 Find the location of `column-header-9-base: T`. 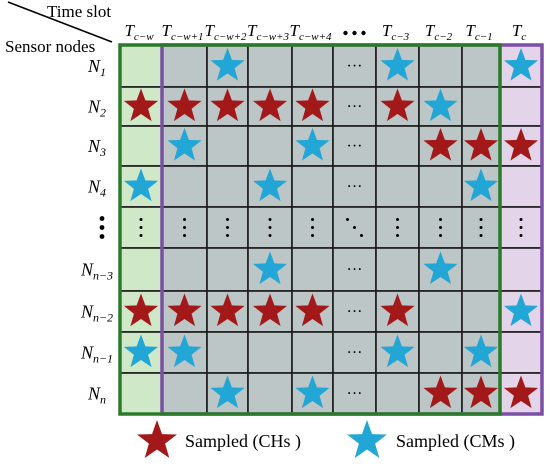

column-header-9-base: T is located at coordinates (517, 30).